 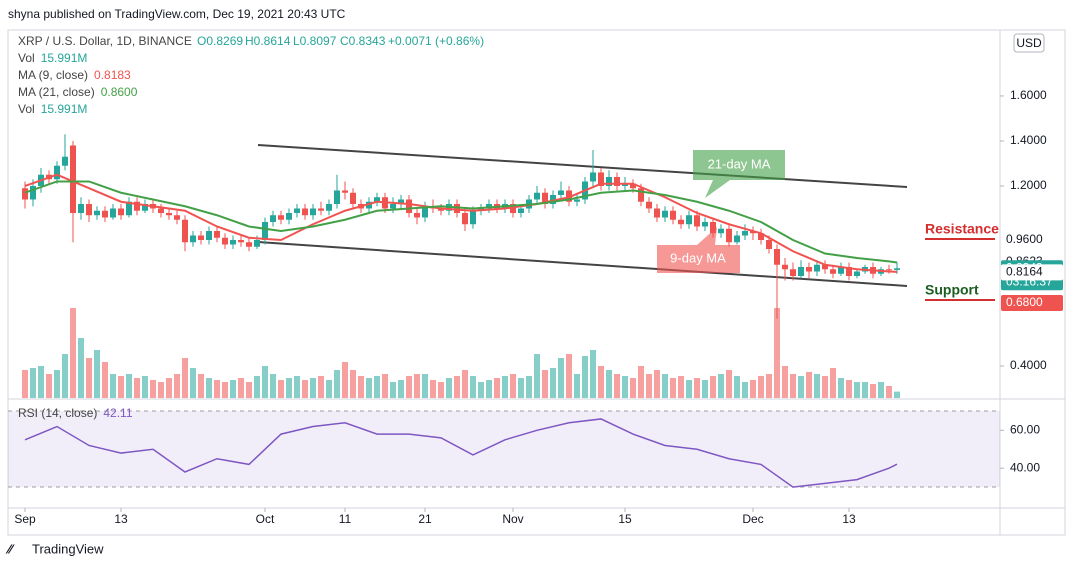 I want to click on x-tick-label: Oct, so click(x=265, y=519).